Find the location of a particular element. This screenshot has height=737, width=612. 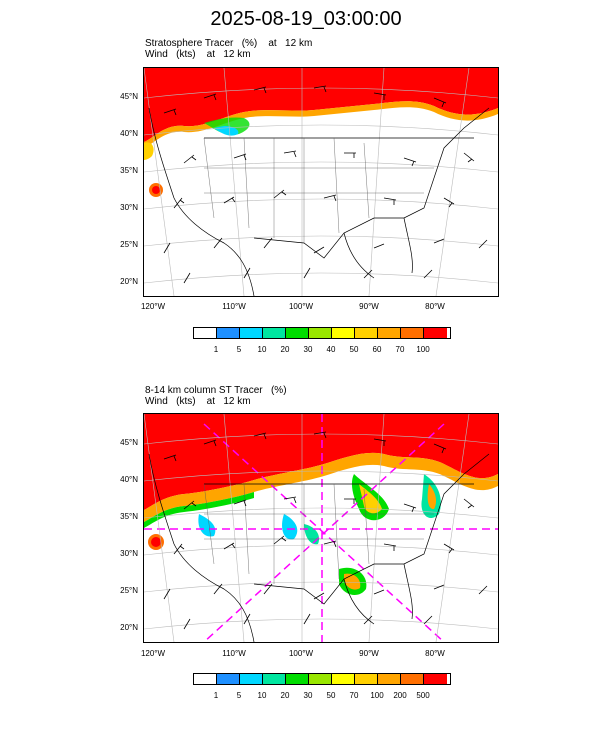

panel1-lat-label: 25°N is located at coordinates (129, 244).